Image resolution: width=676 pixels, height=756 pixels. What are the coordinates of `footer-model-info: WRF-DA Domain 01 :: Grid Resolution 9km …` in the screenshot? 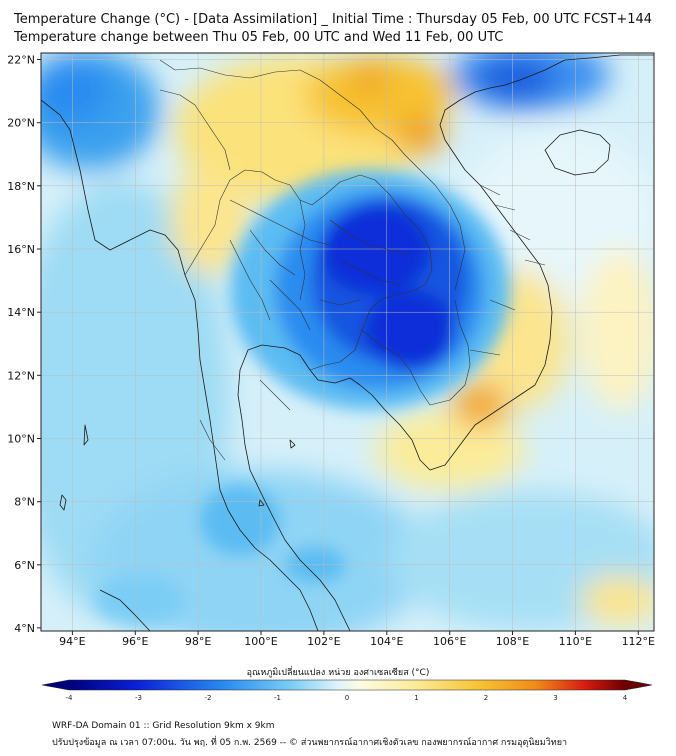 It's located at (163, 726).